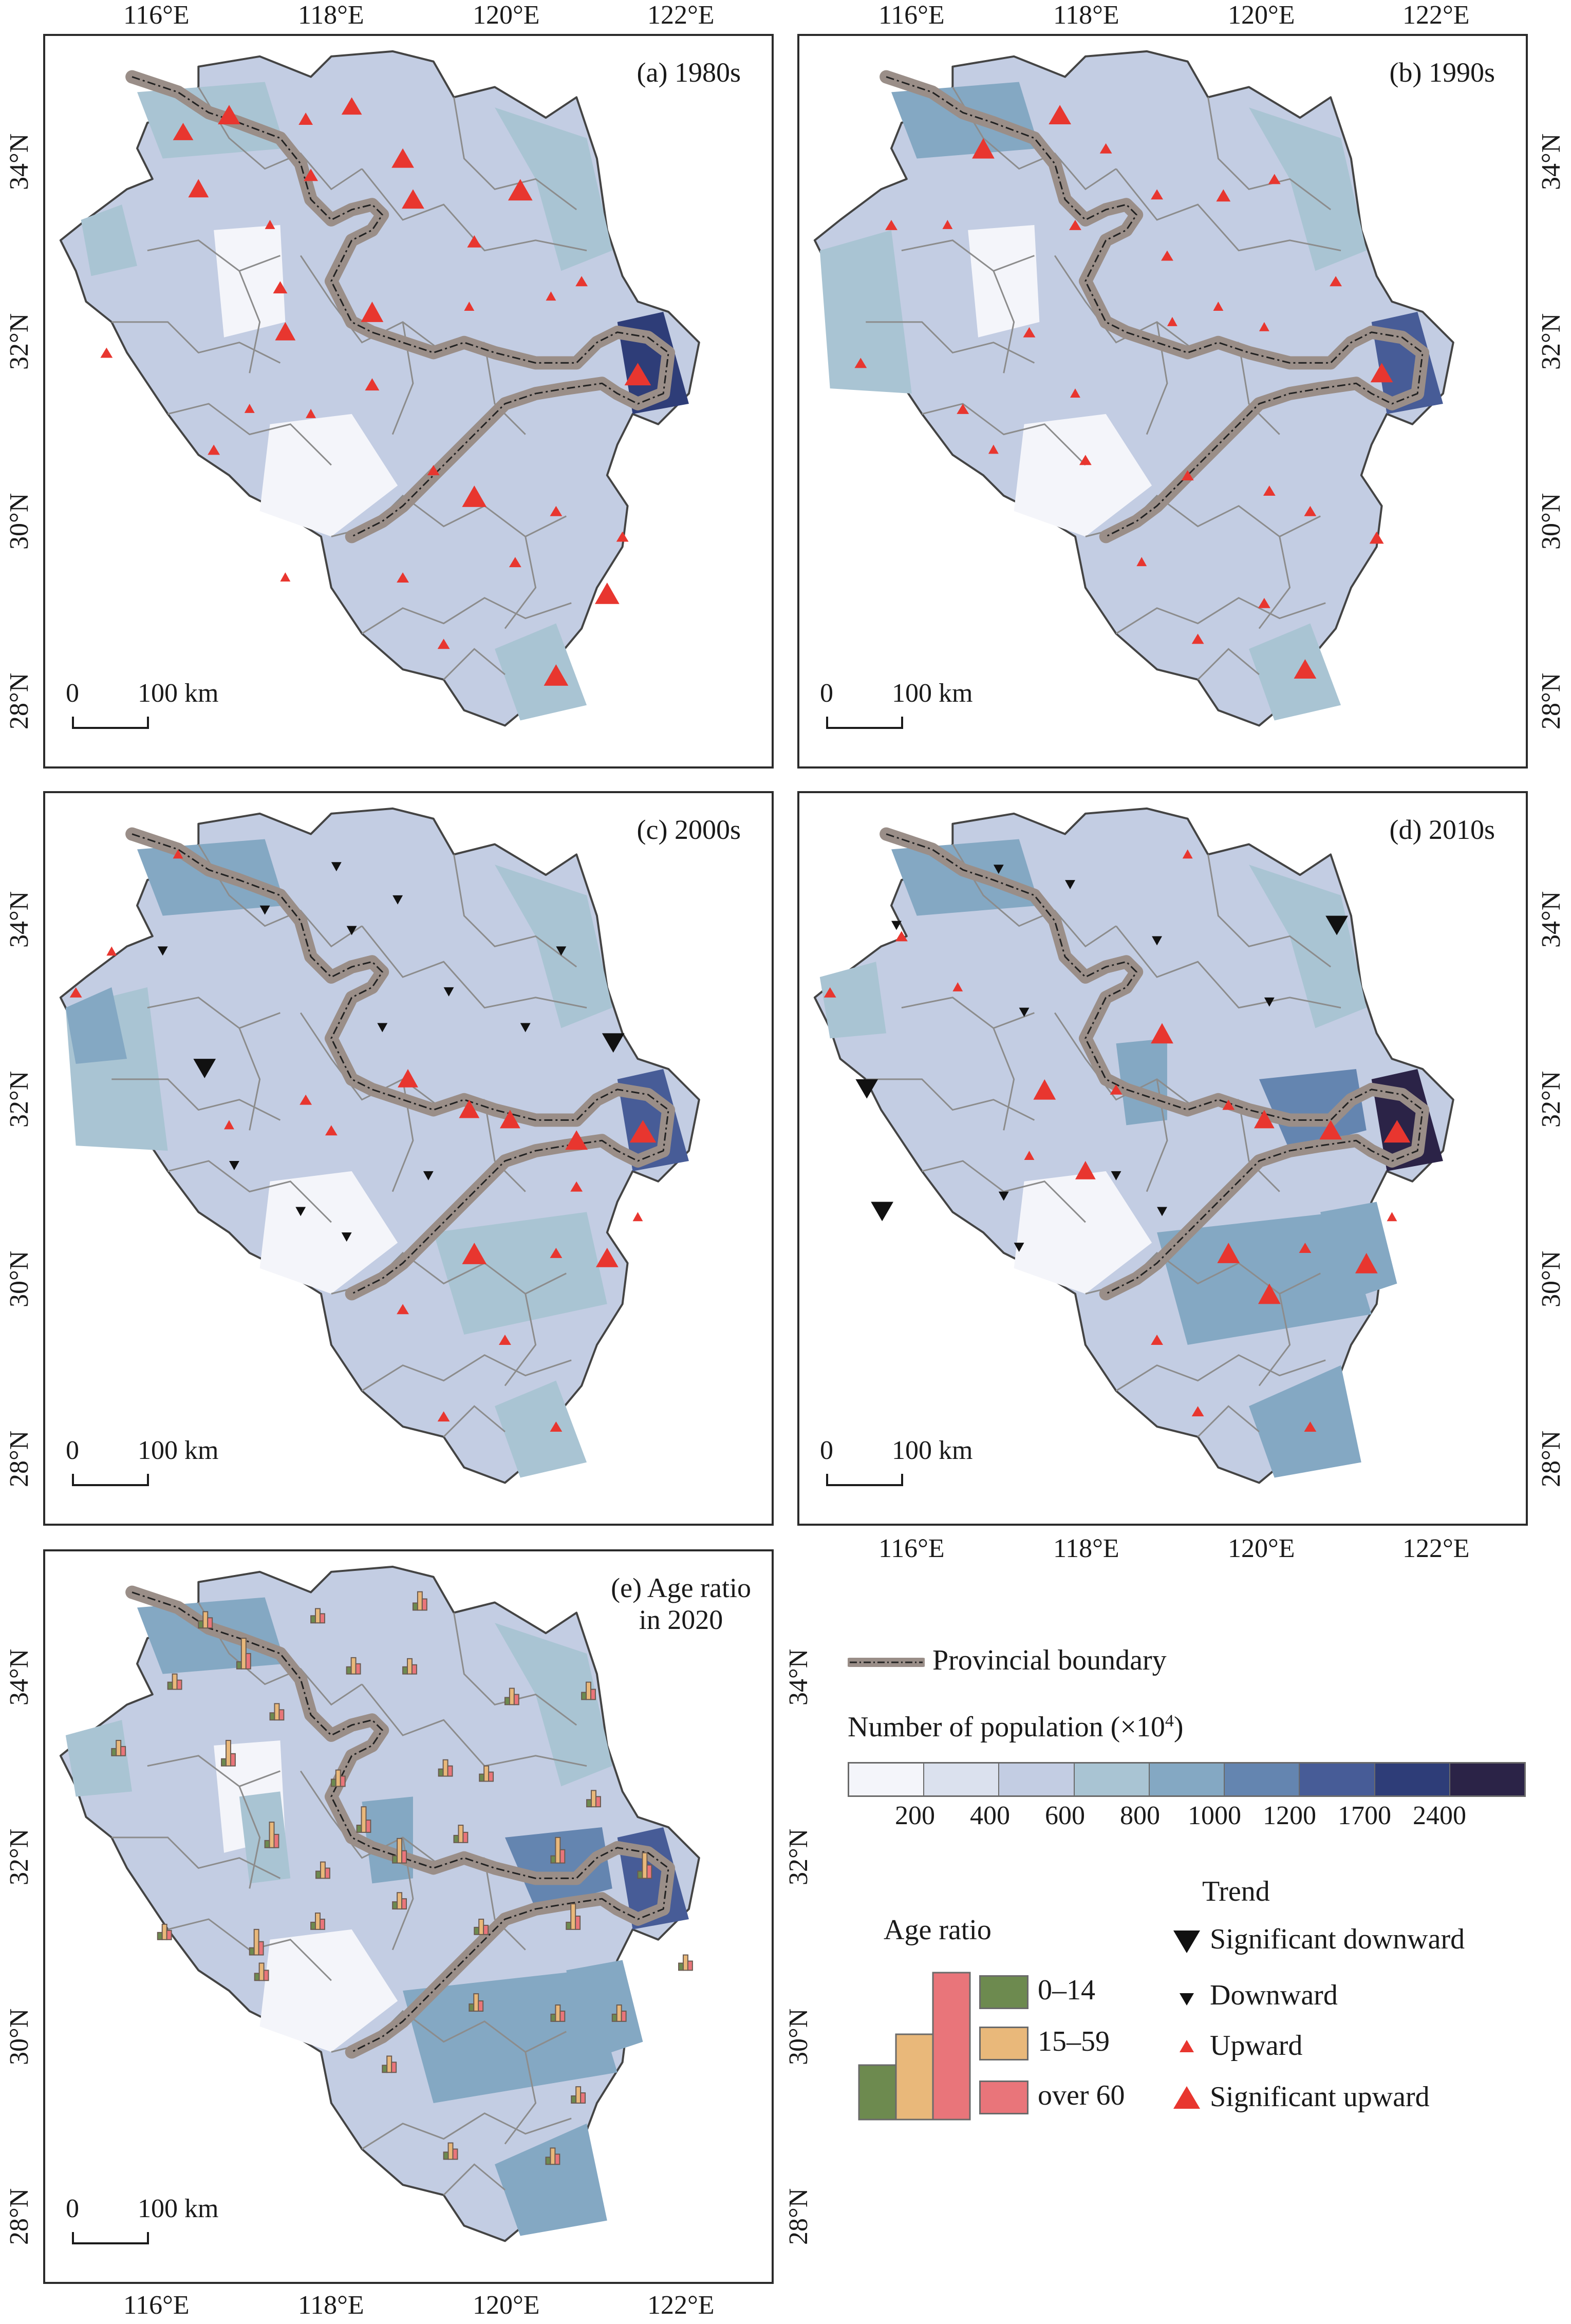 This screenshot has width=1571, height=2324. What do you see at coordinates (1290, 1815) in the screenshot?
I see `ramp-break-label: 1200` at bounding box center [1290, 1815].